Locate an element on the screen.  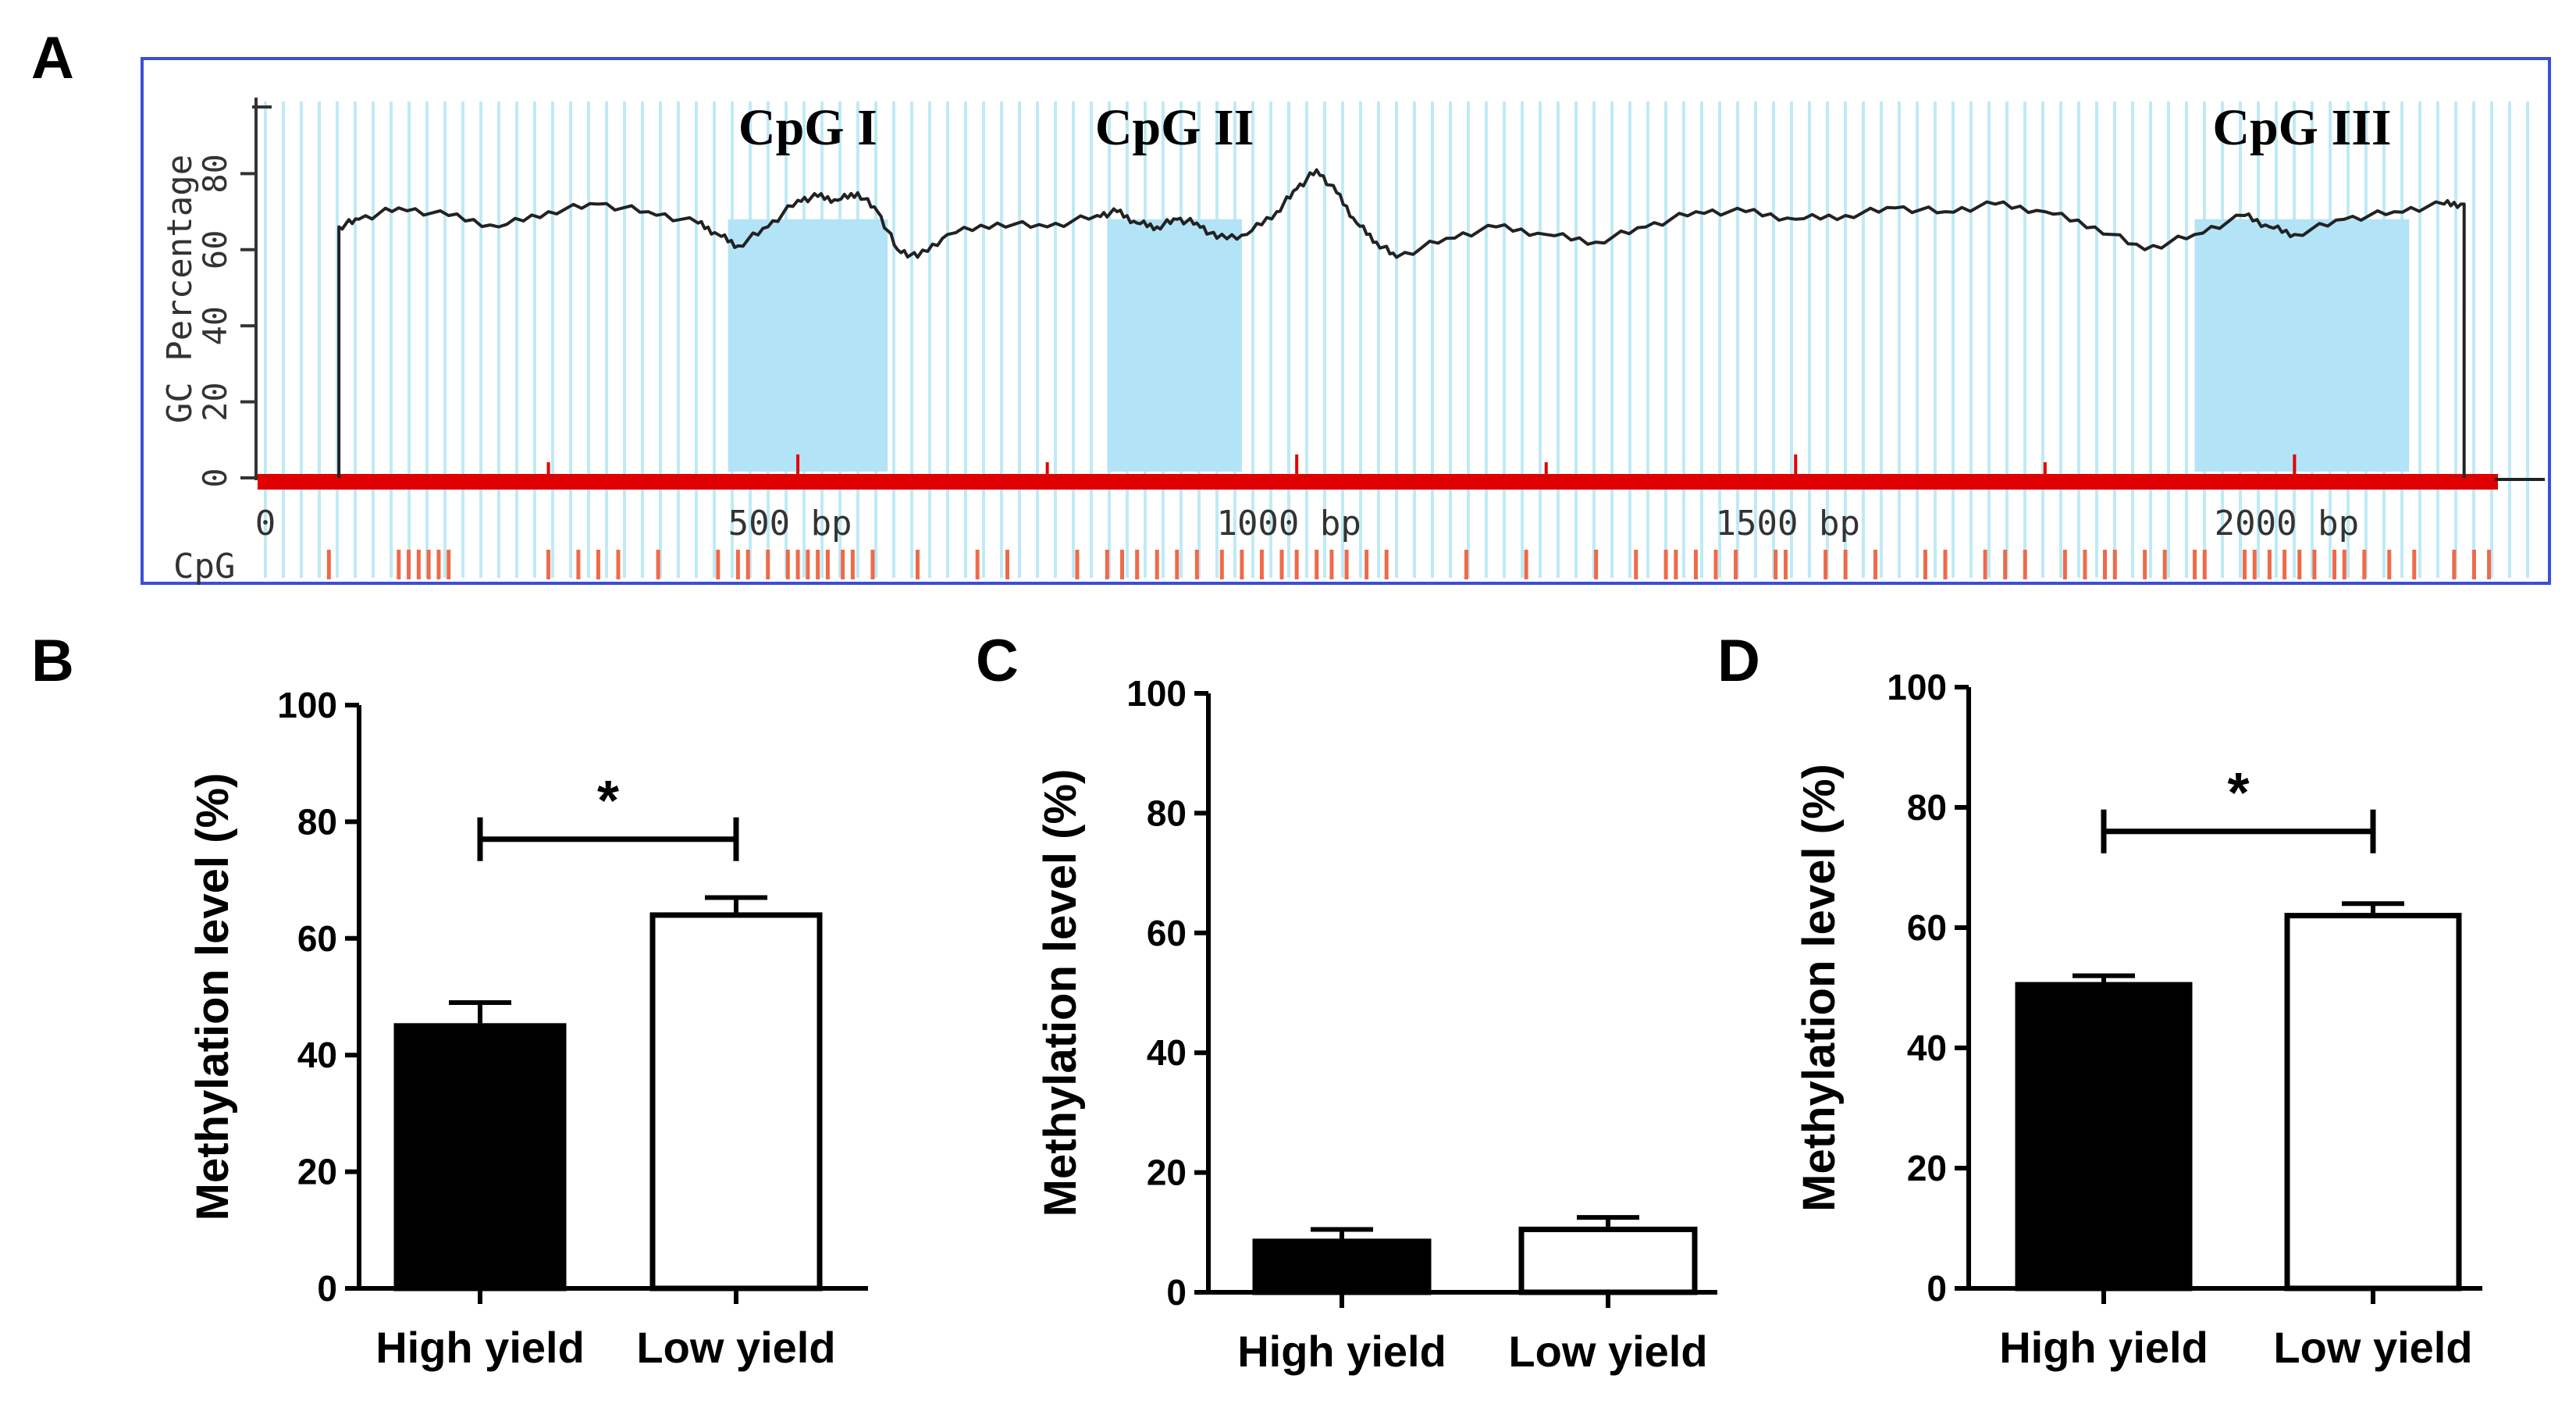
bp-tick-label: 1000 bp is located at coordinates (1288, 523).